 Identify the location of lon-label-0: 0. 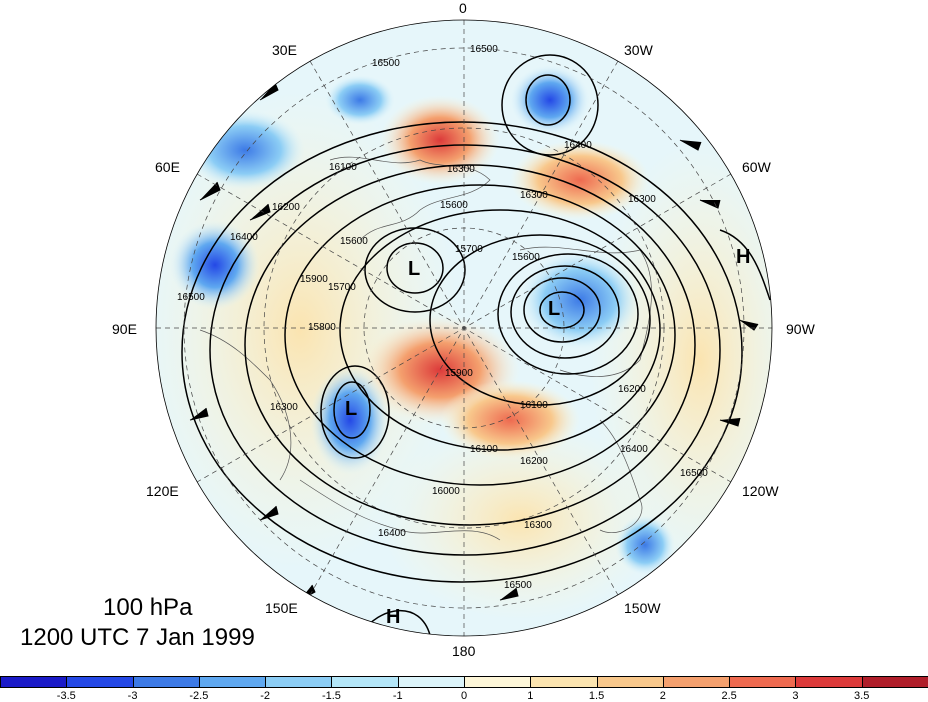
(463, 8).